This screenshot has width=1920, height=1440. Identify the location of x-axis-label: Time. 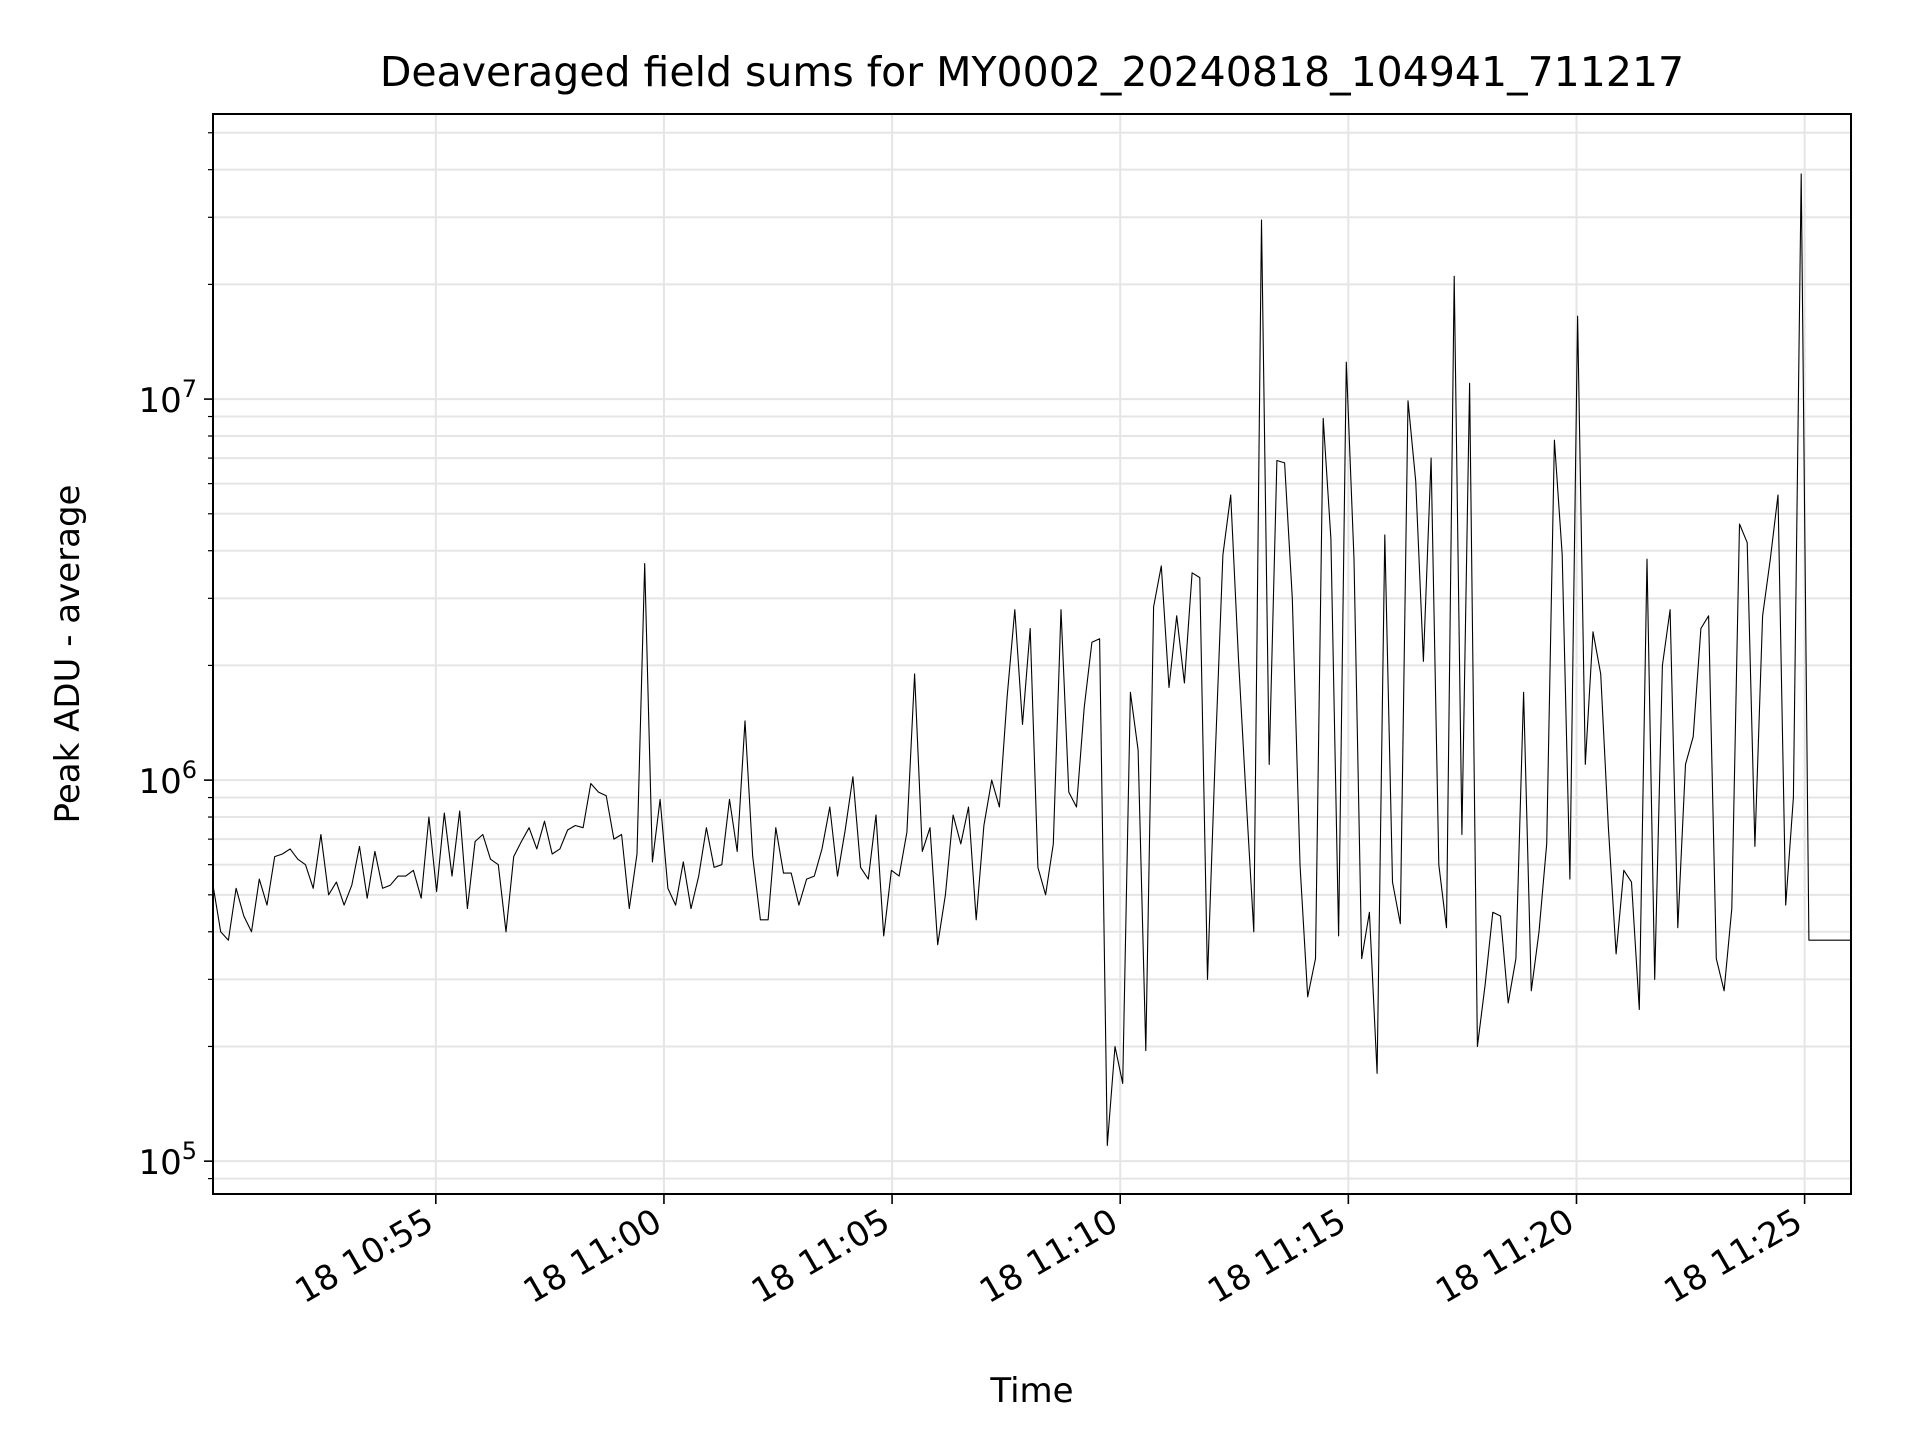
(1031, 1391).